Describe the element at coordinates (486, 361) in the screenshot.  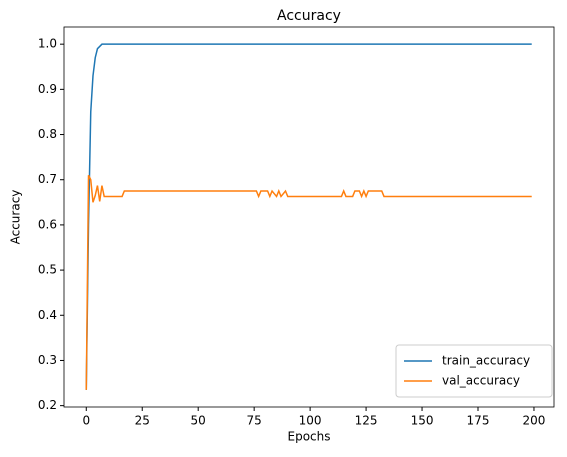
I see `legend-label: train_accuracy` at that location.